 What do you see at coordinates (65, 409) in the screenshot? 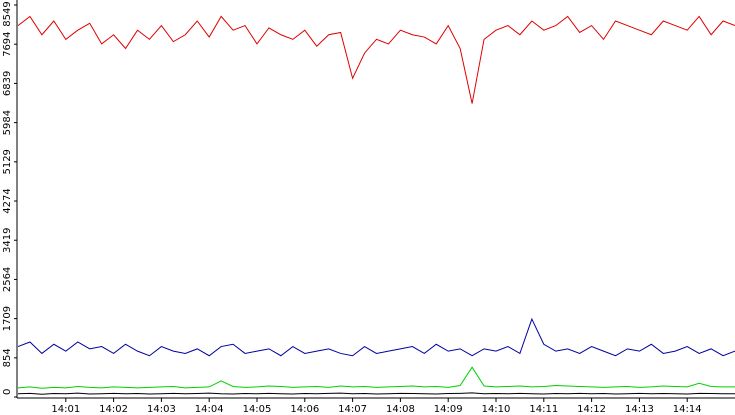
I see `x-tick-label: 14:01` at bounding box center [65, 409].